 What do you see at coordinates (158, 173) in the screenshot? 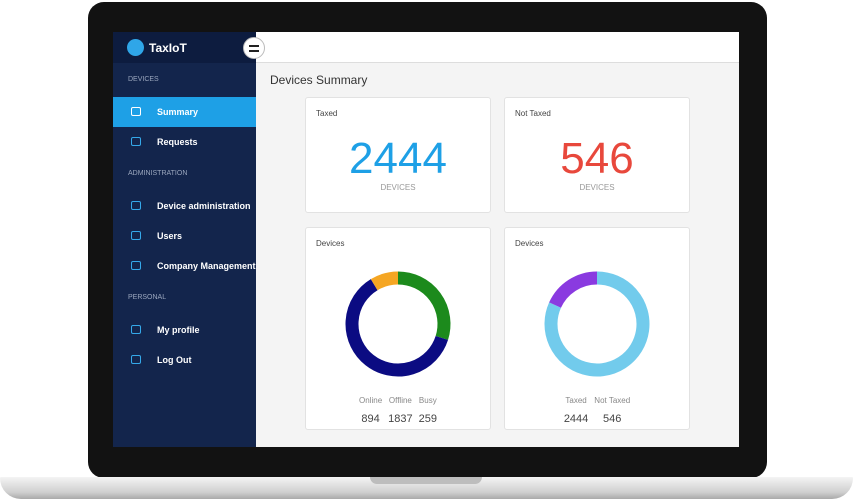
I see `nav-heading: ADMINISTRATION` at bounding box center [158, 173].